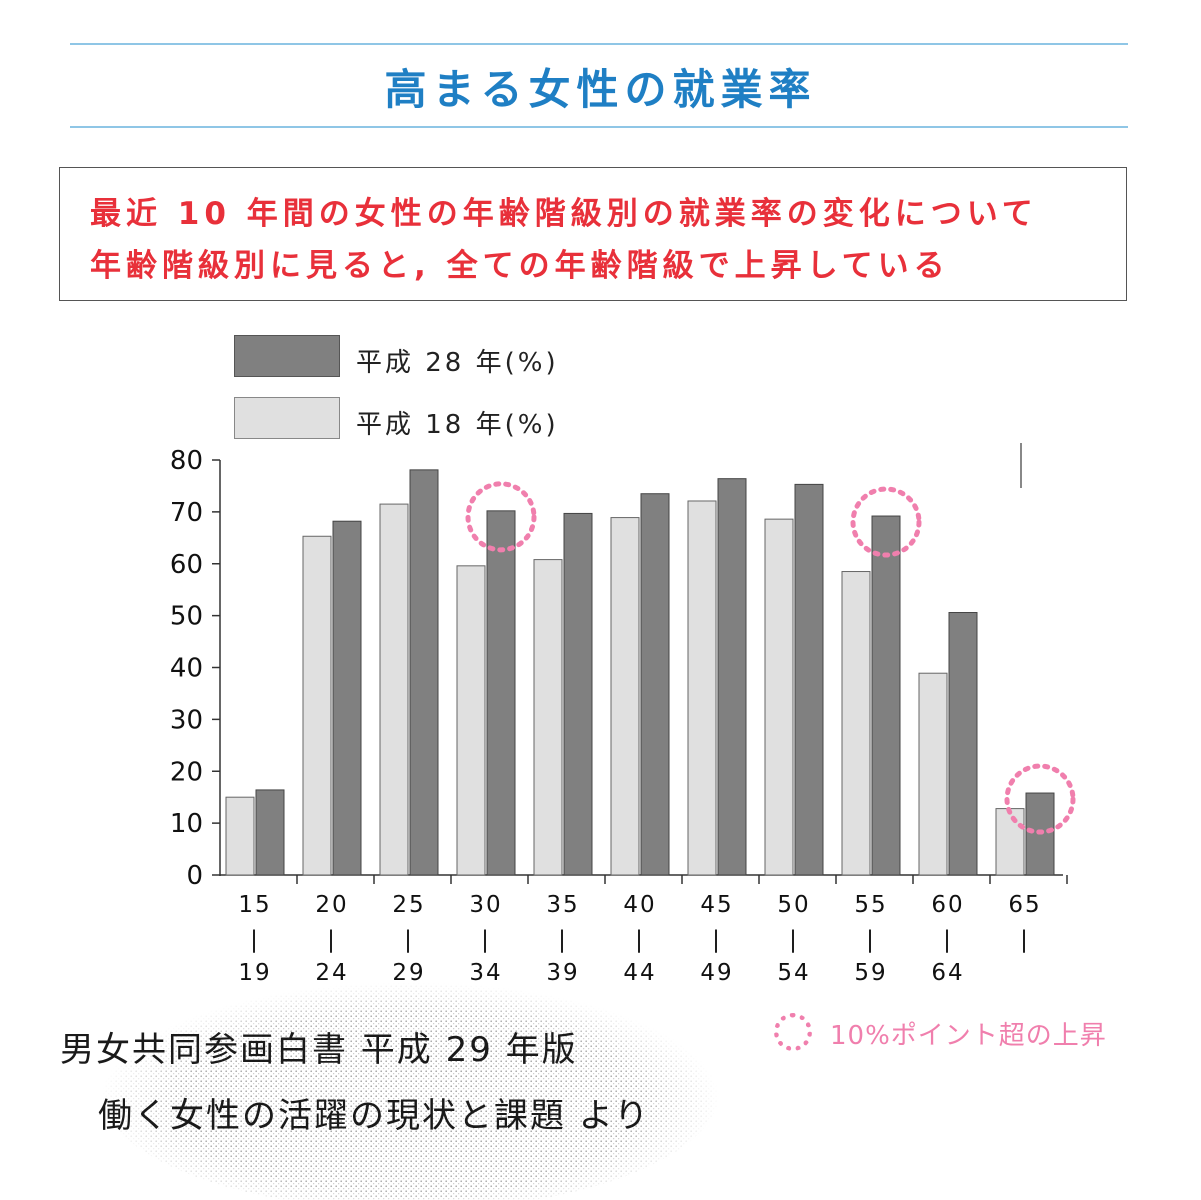  I want to click on title-bottom-rule, so click(599, 127).